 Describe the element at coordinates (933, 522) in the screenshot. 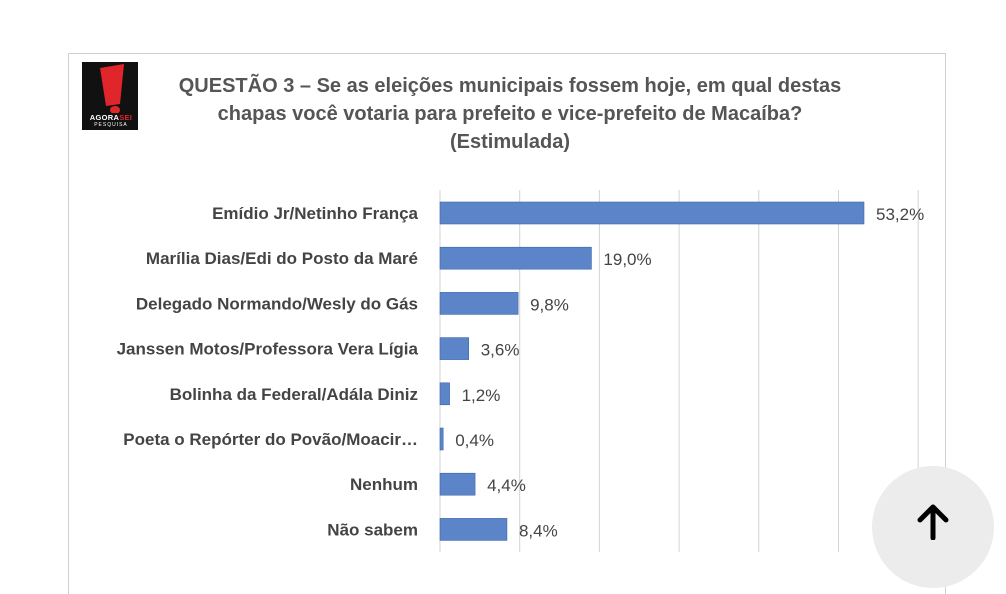

I see `arrow-up-icon` at that location.